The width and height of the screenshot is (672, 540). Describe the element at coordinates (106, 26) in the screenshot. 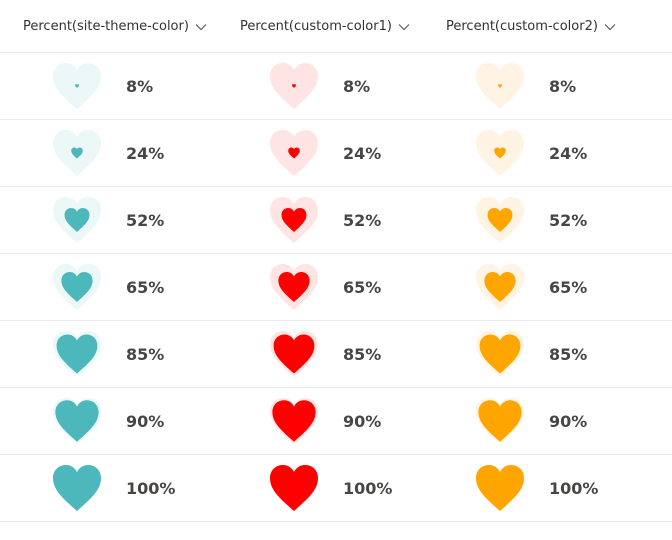

I see `column-header-label: Percent(site-theme-color)` at that location.